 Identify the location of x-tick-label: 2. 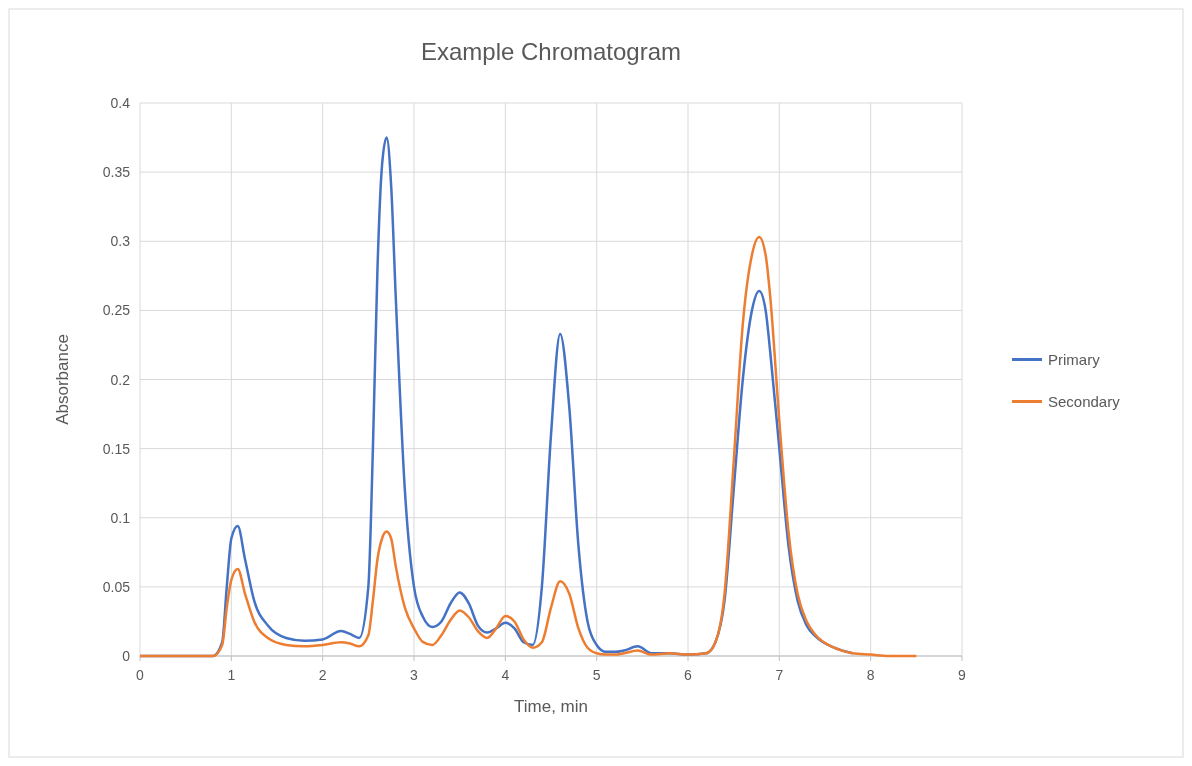
(322, 675).